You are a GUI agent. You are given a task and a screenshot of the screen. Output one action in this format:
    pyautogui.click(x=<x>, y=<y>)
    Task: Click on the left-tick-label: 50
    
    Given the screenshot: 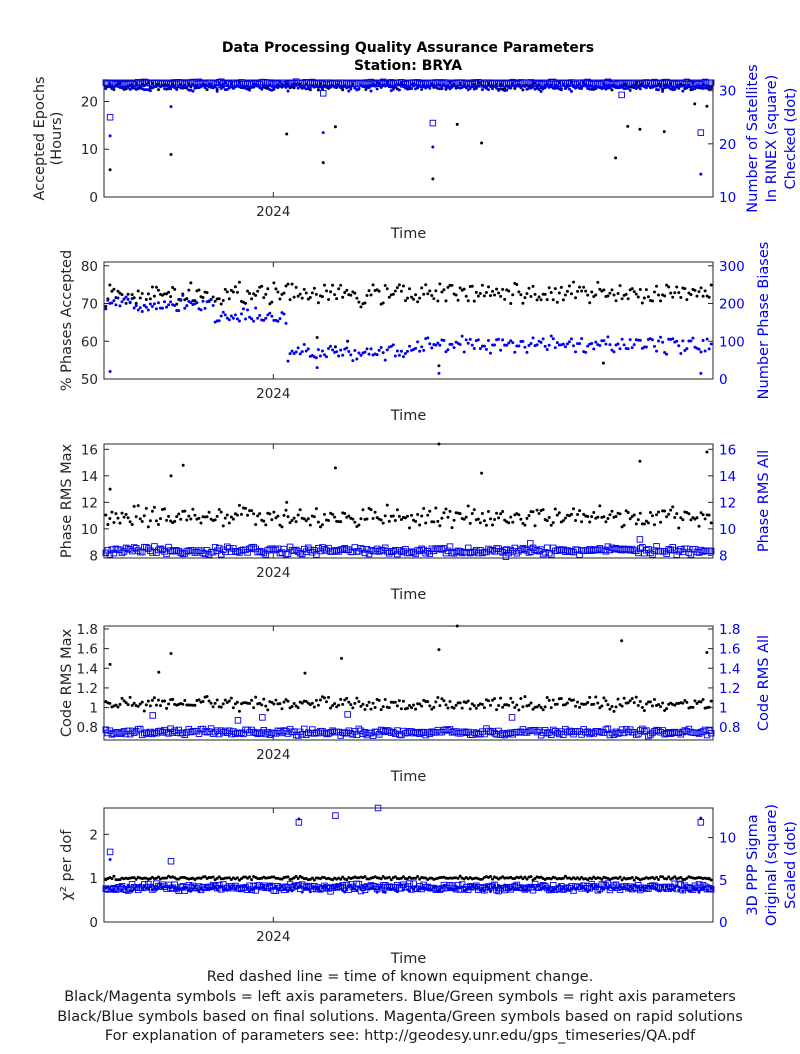 What is the action you would take?
    pyautogui.click(x=89, y=380)
    